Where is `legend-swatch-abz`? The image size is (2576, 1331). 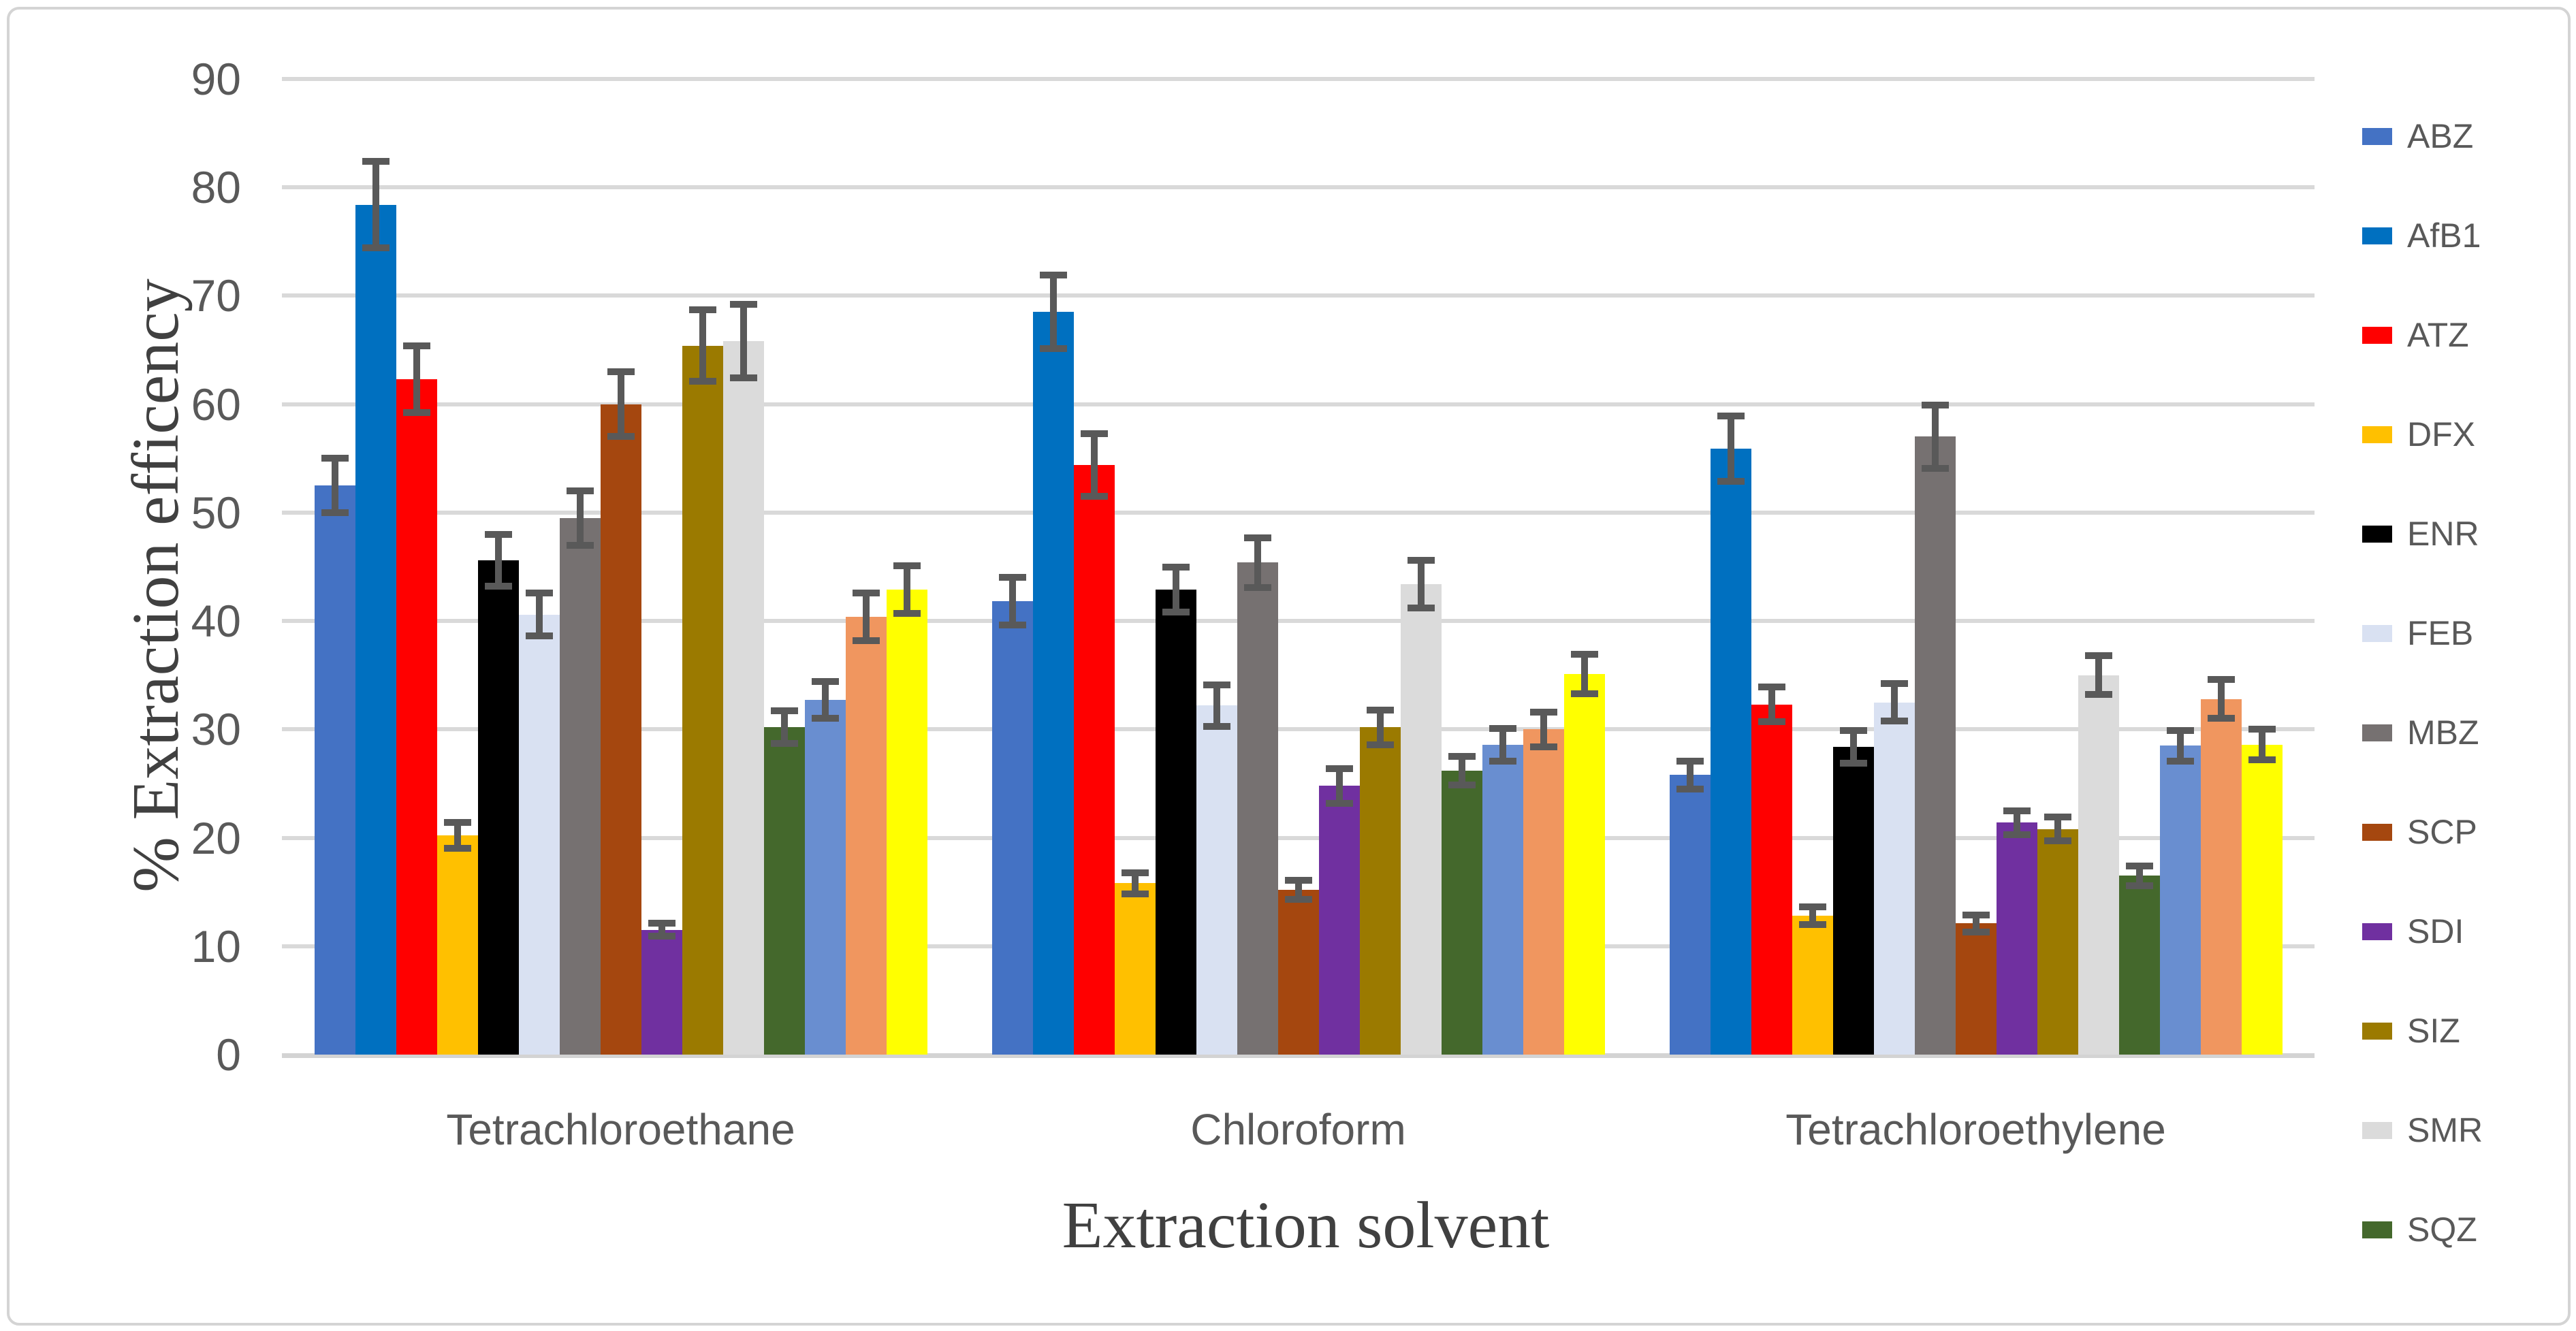 legend-swatch-abz is located at coordinates (2377, 136).